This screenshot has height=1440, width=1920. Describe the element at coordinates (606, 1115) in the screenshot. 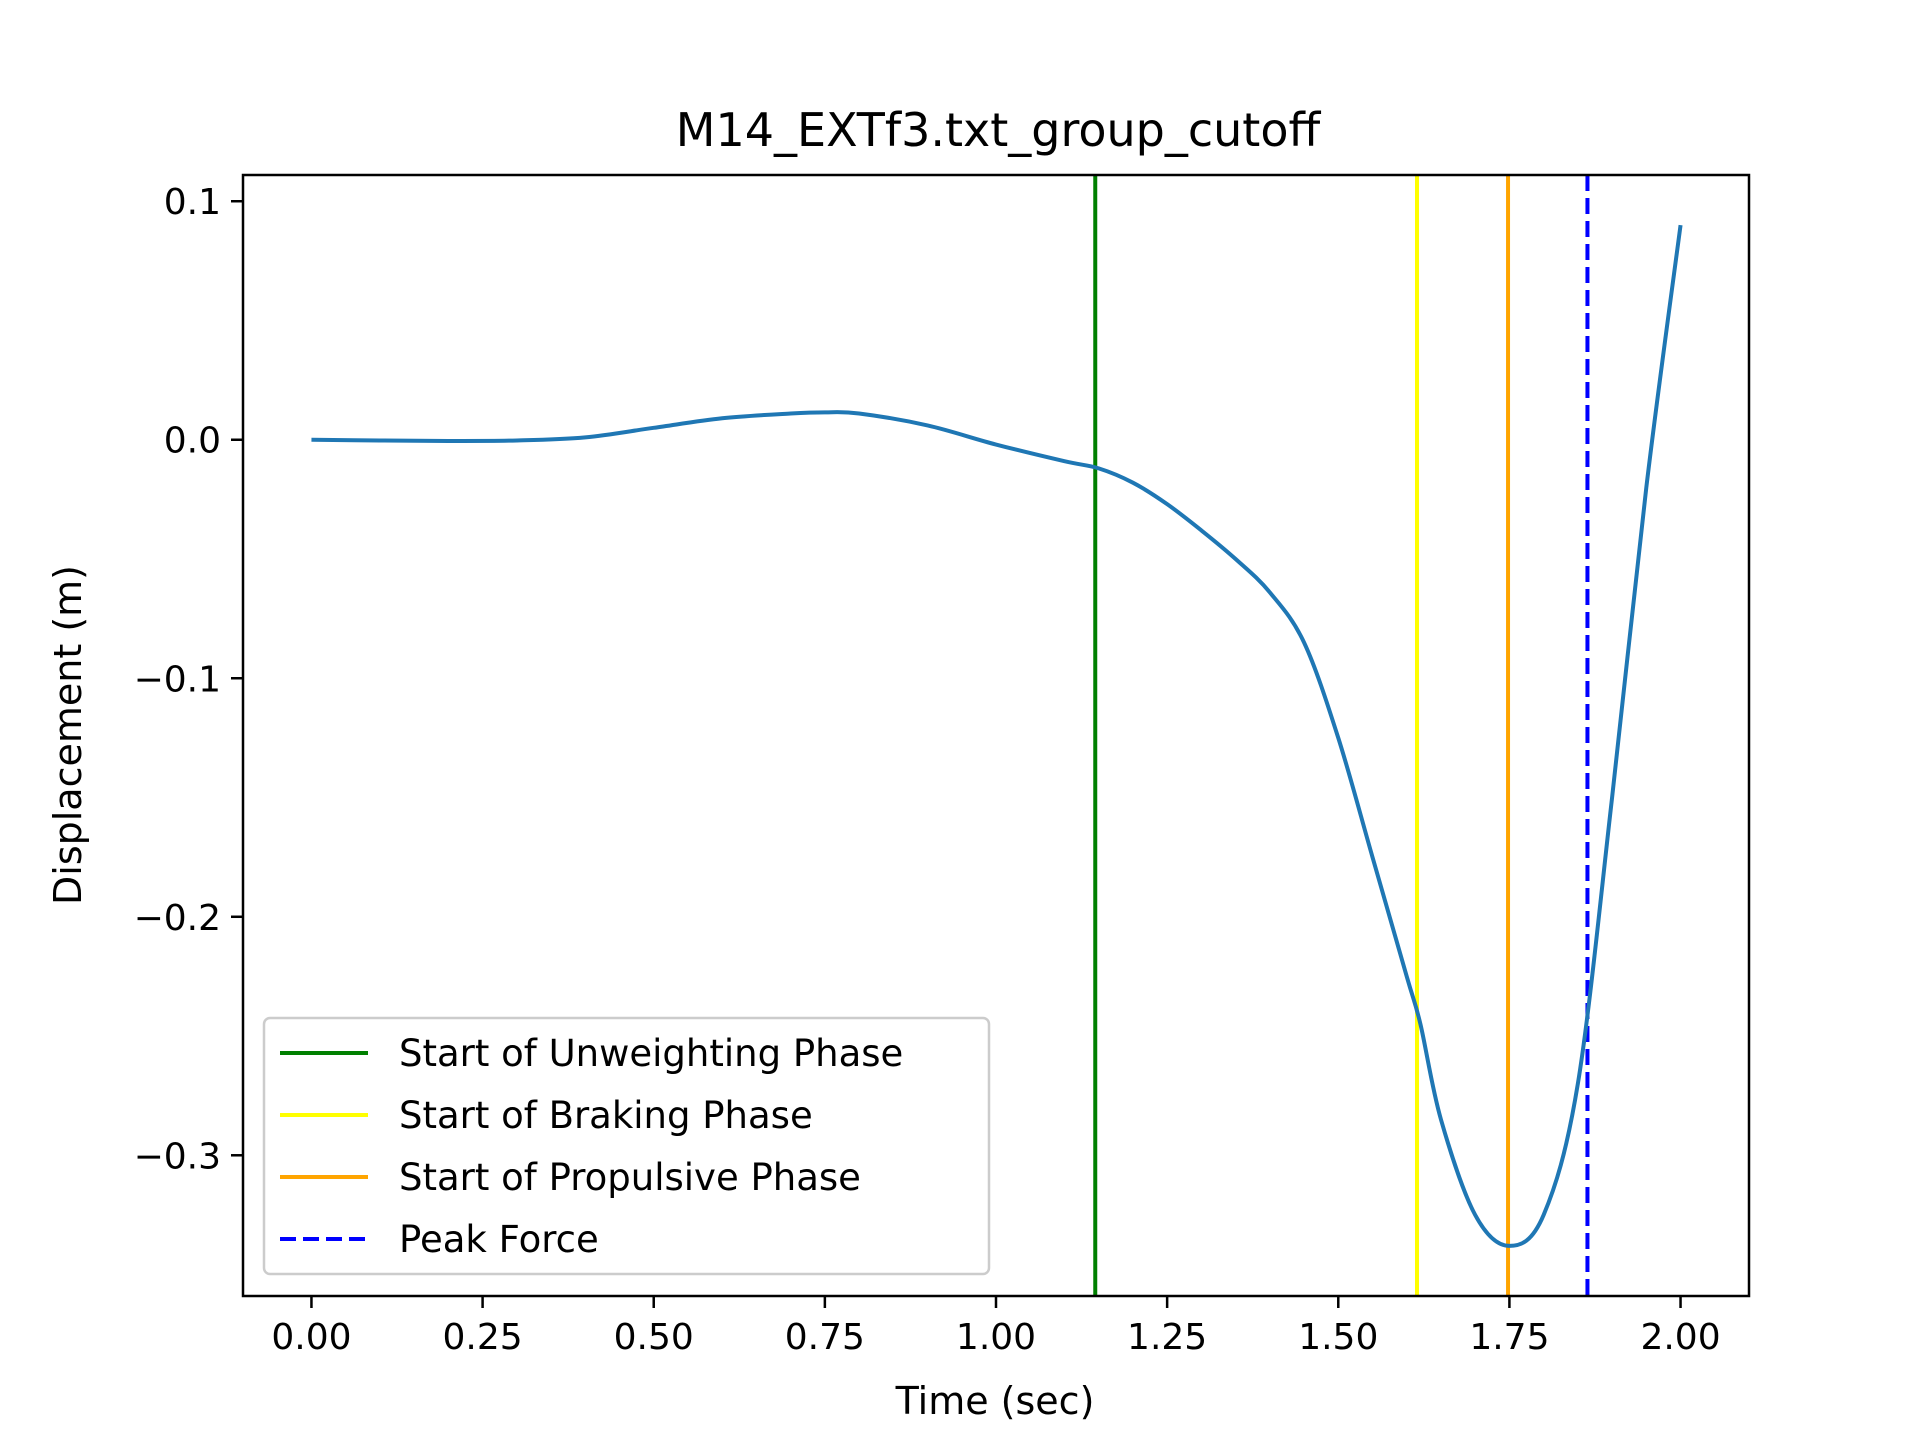

I see `legend-label: Start of Braking Phase` at that location.